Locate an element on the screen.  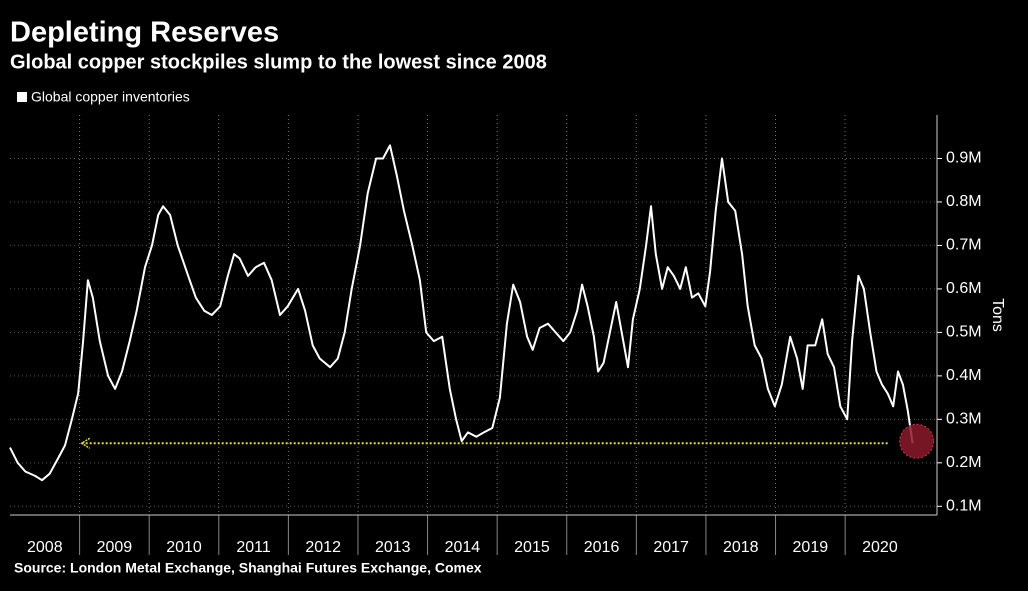
x-tick-label: 2020 is located at coordinates (880, 547).